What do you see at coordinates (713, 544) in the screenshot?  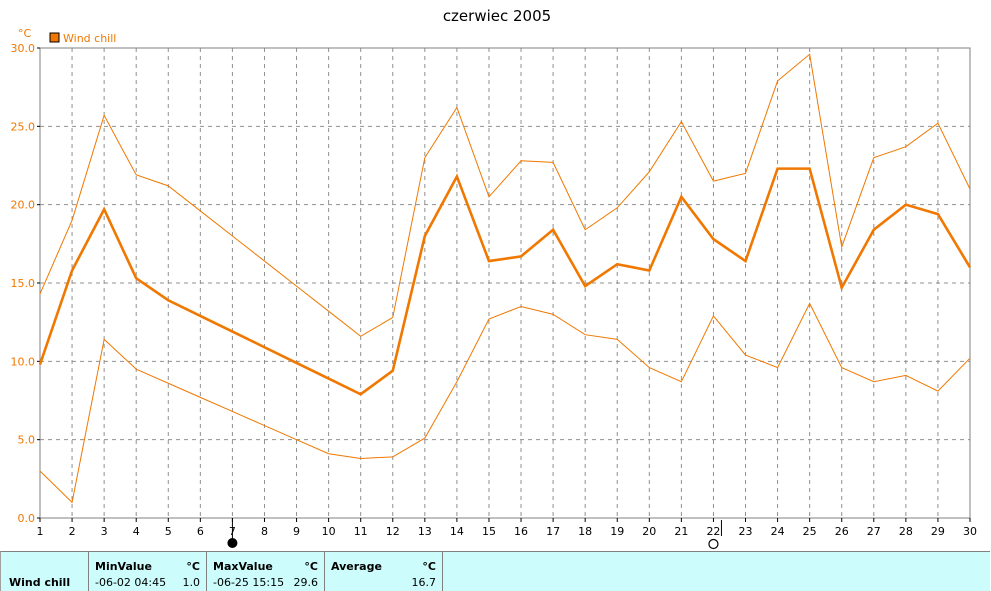 I see `hollow-day-marker` at bounding box center [713, 544].